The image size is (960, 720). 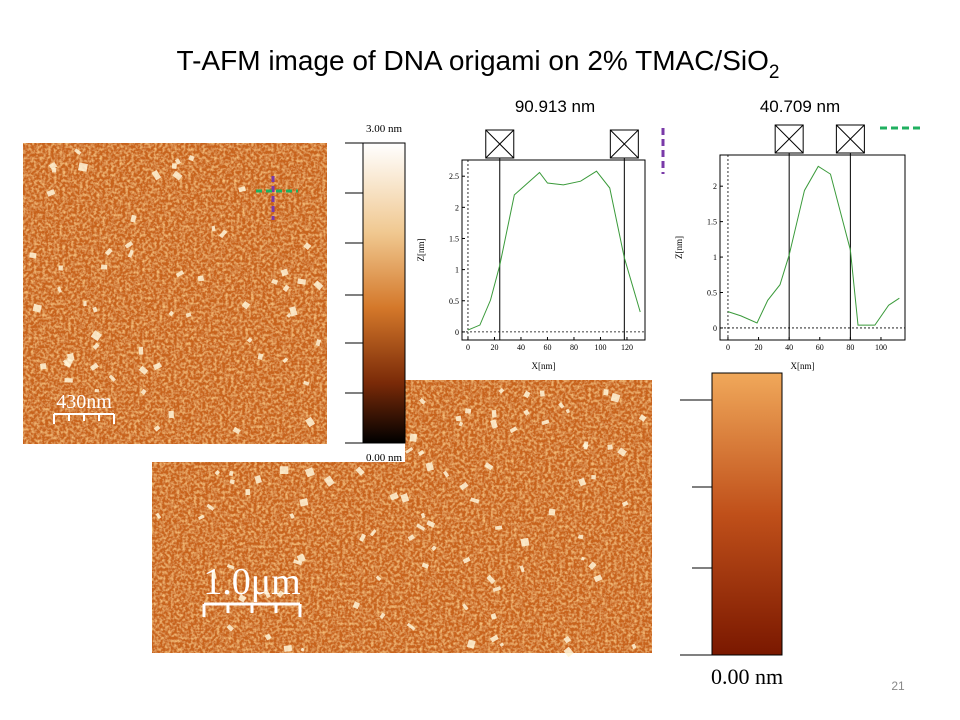 I want to click on x-tick-label: 20, so click(x=494, y=347).